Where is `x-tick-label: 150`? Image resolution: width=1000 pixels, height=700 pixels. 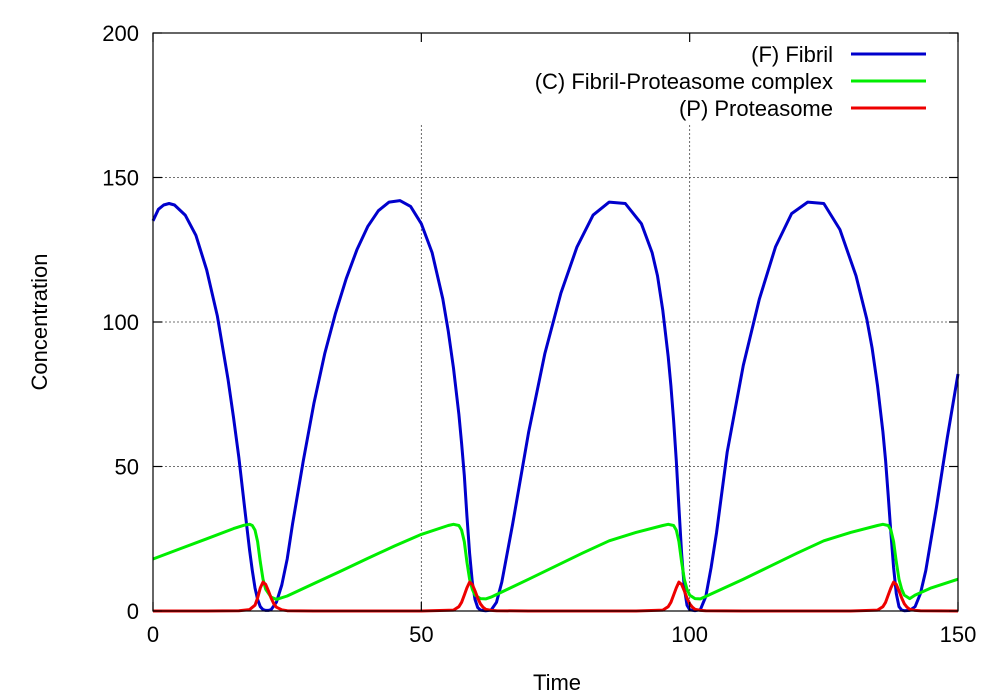 x-tick-label: 150 is located at coordinates (958, 634).